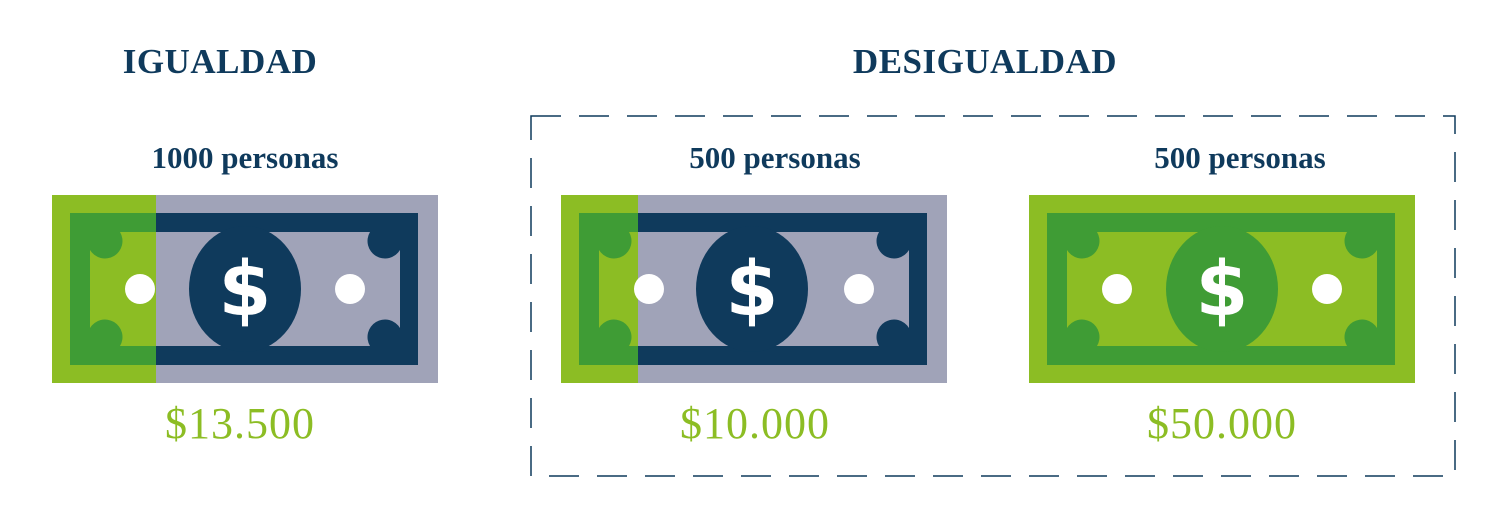 This screenshot has width=1500, height=529. I want to click on inequality-group-2-banknote-icon: $, so click(1222, 289).